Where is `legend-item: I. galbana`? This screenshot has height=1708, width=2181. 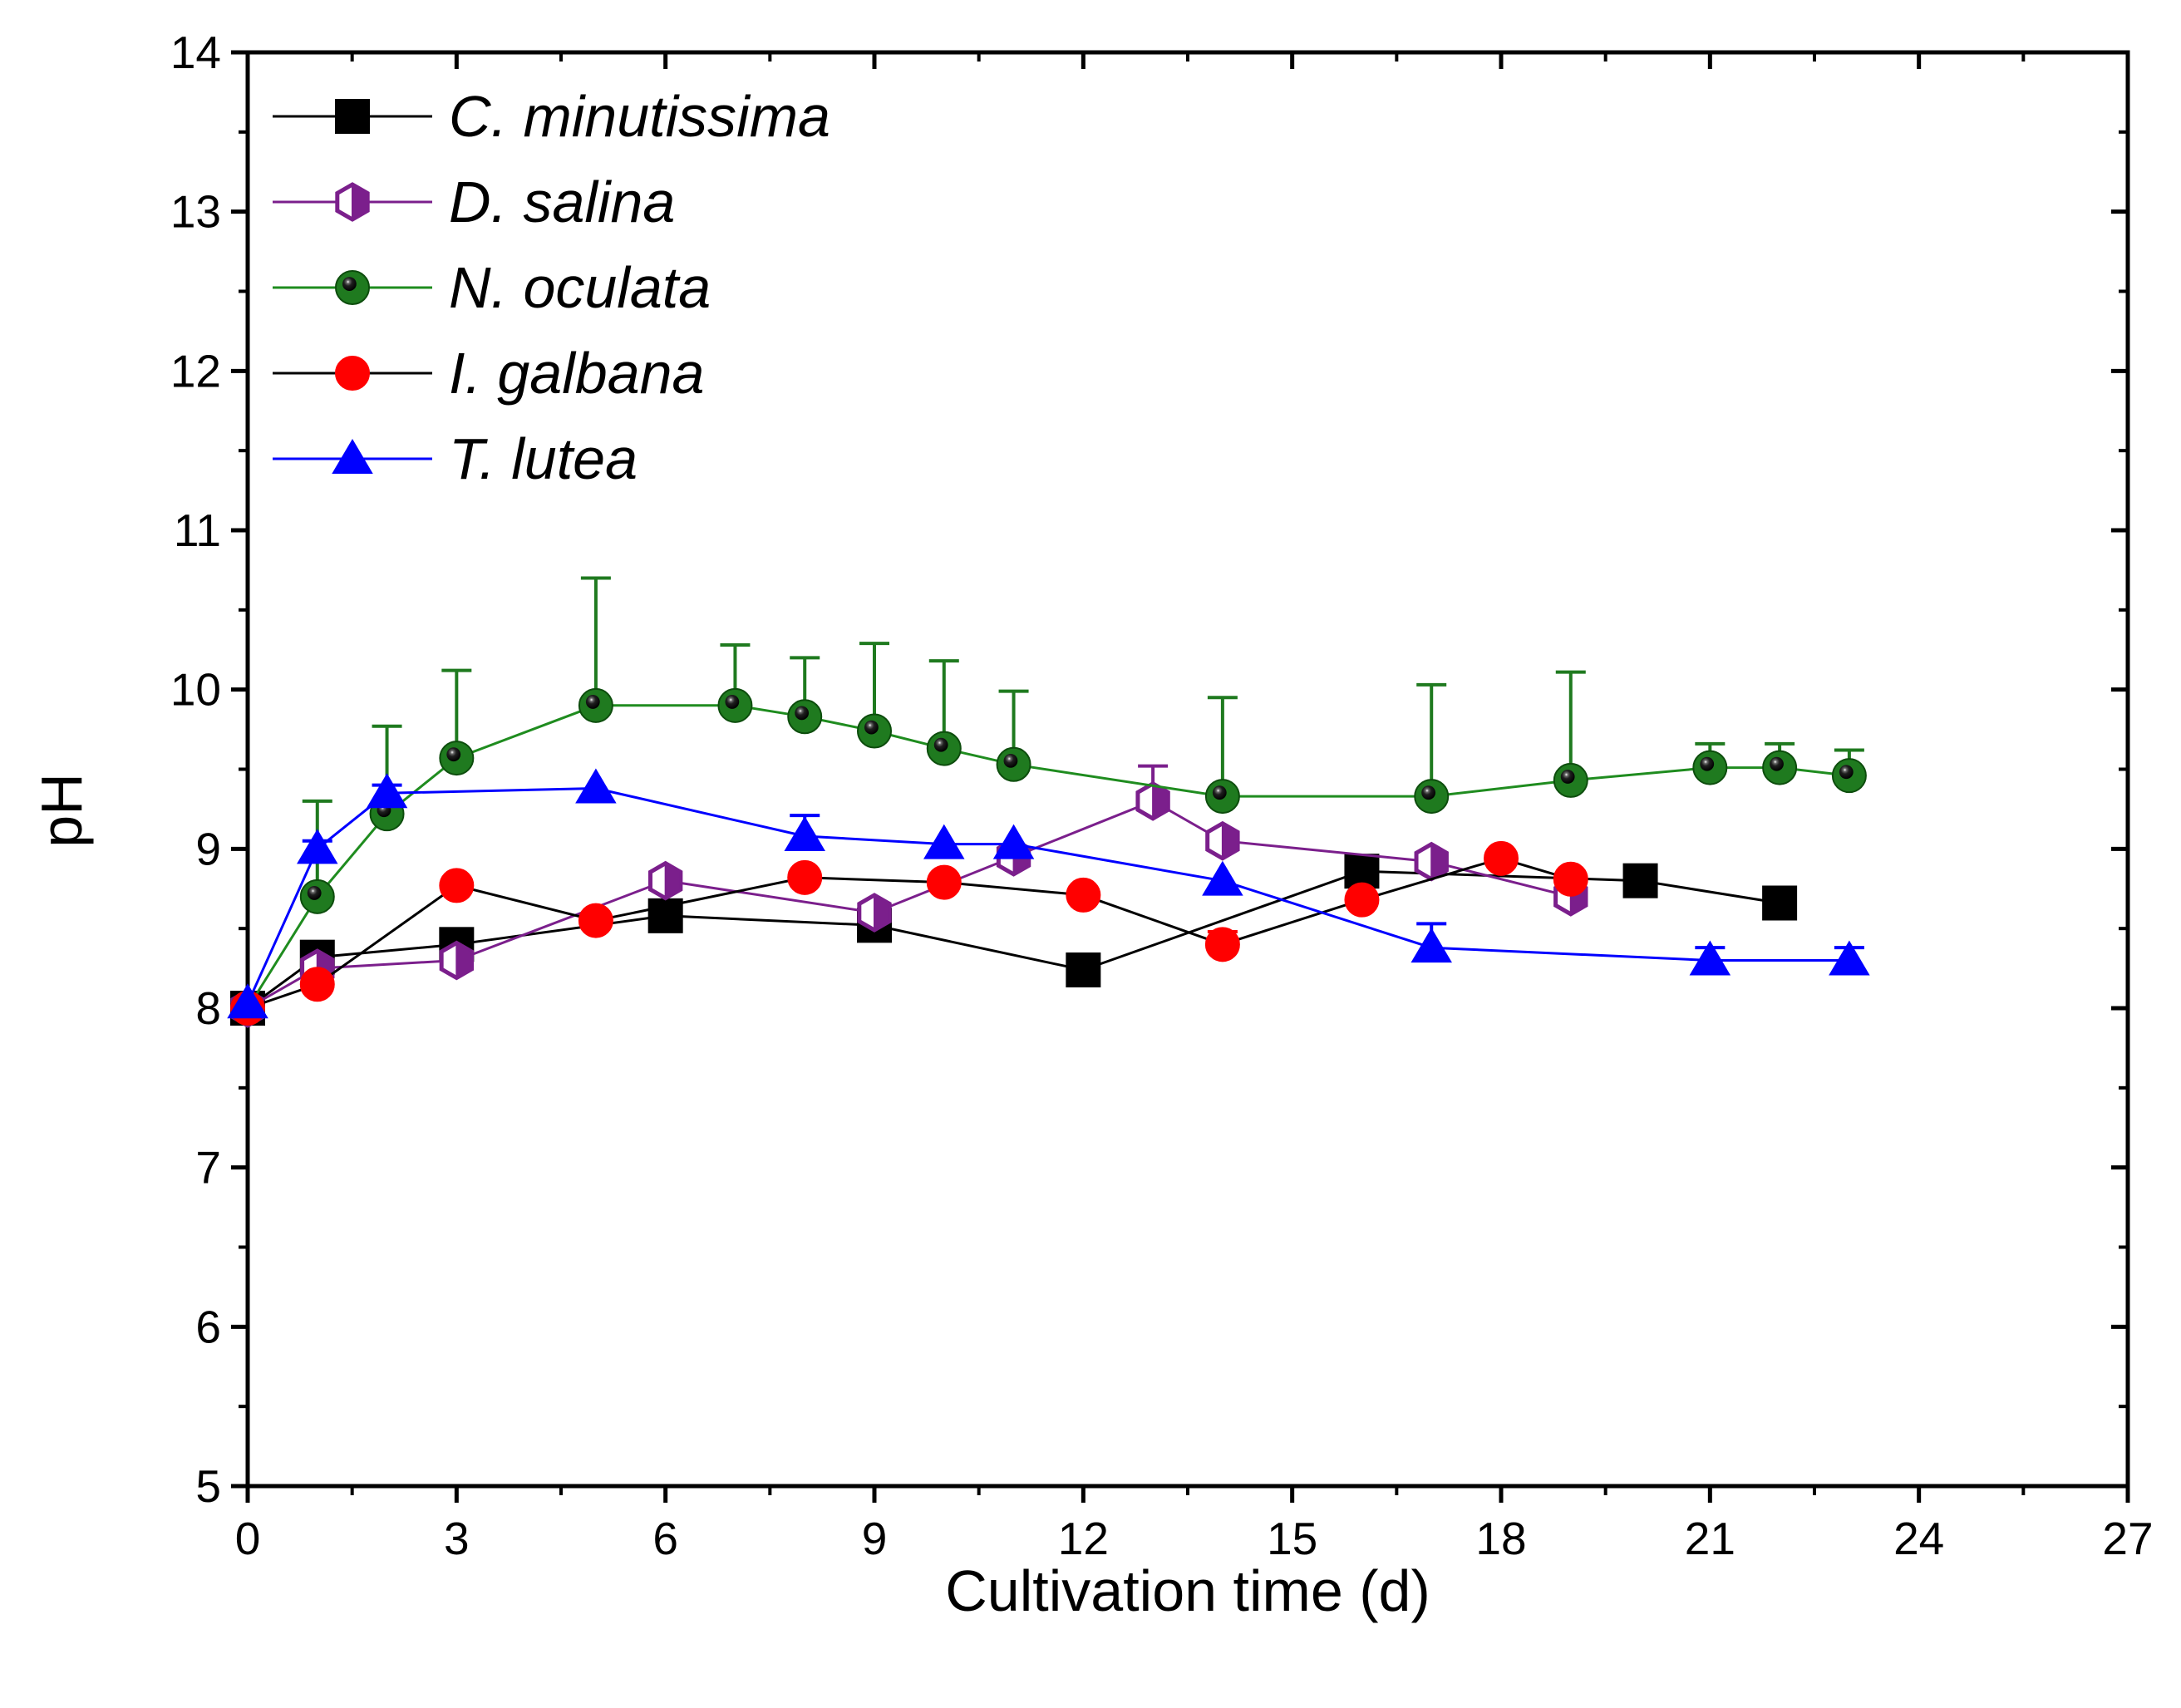 legend-item: I. galbana is located at coordinates (488, 373).